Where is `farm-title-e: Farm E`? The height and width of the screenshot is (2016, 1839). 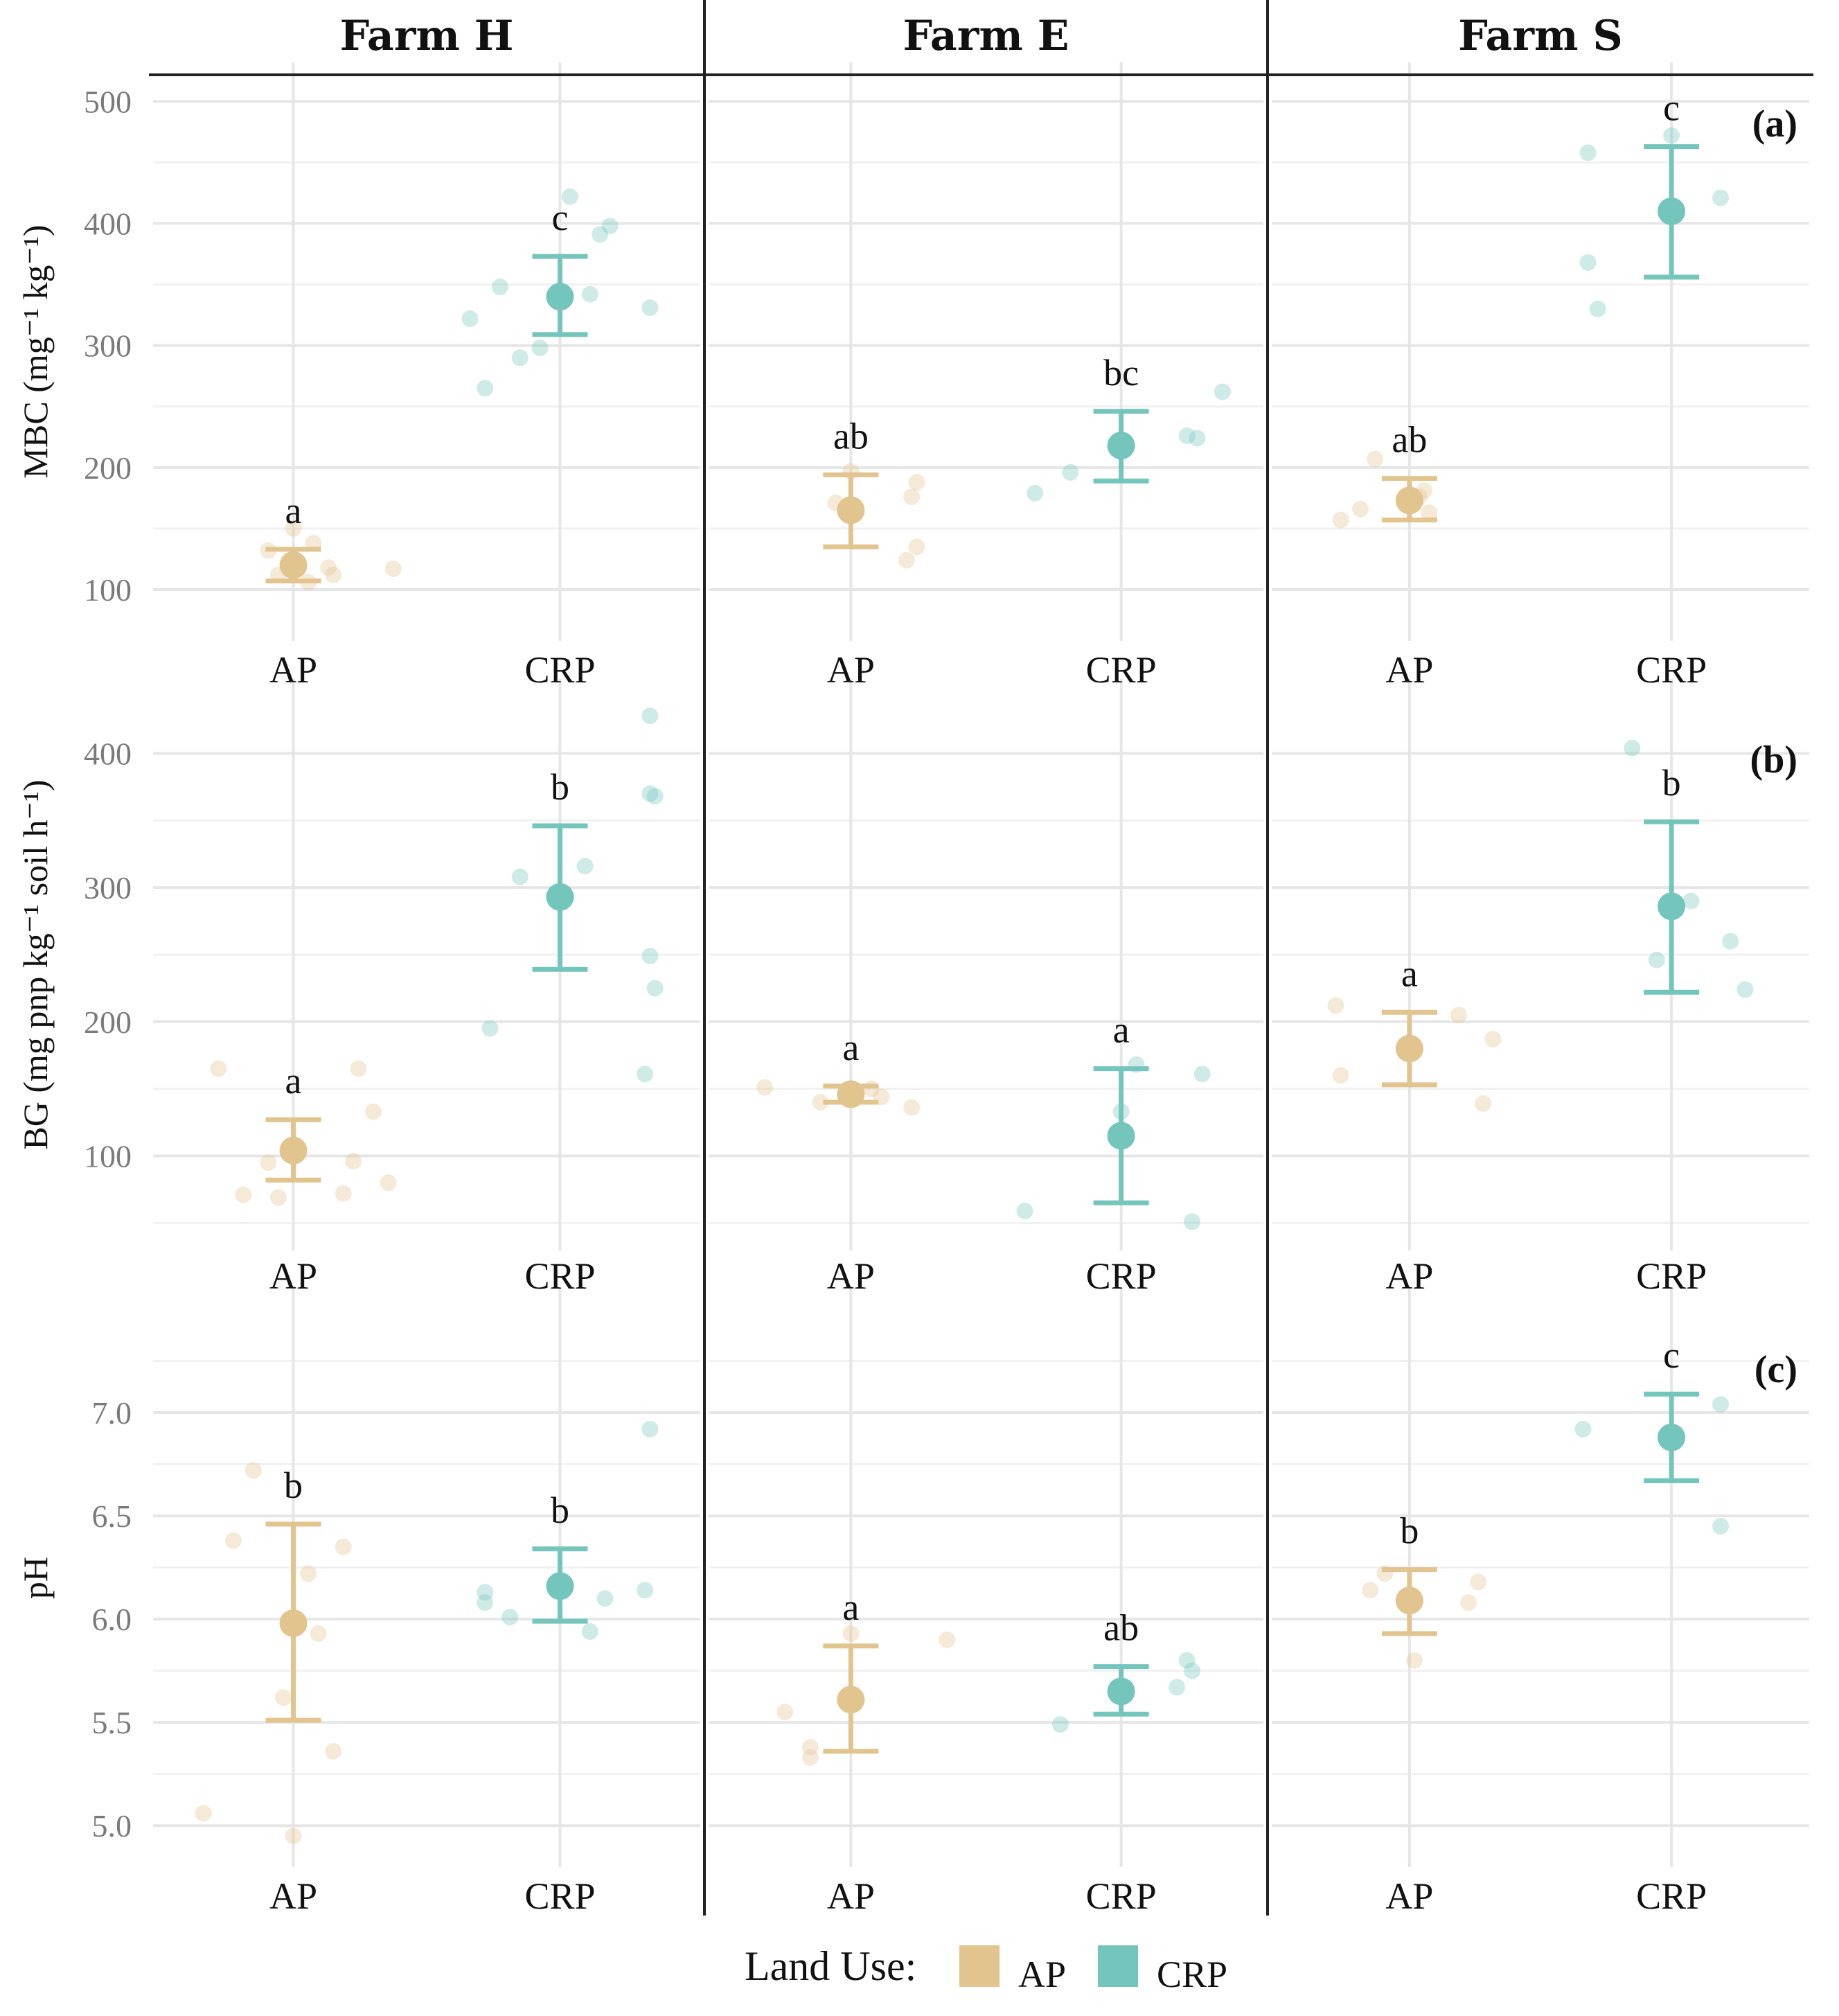 farm-title-e: Farm E is located at coordinates (986, 36).